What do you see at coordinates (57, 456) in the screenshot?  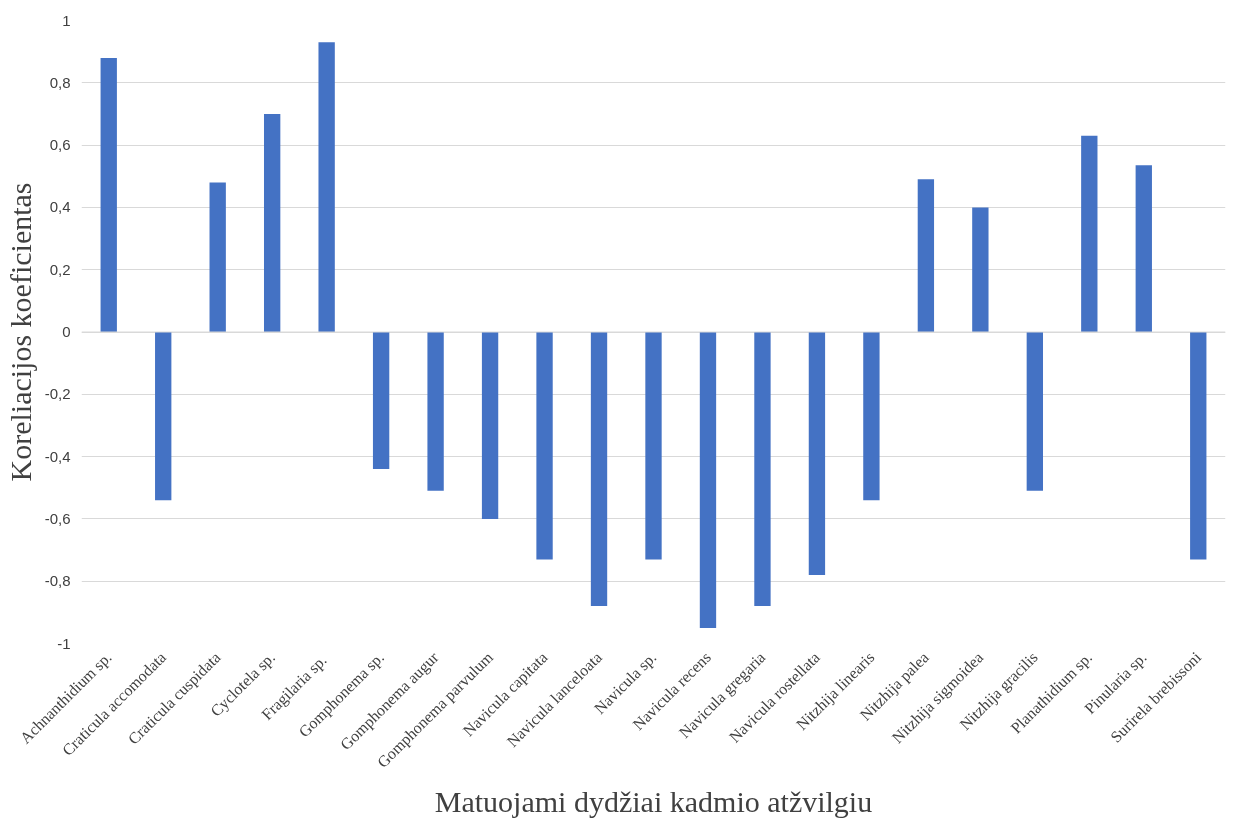 I see `y-tick-label: -0,4` at bounding box center [57, 456].